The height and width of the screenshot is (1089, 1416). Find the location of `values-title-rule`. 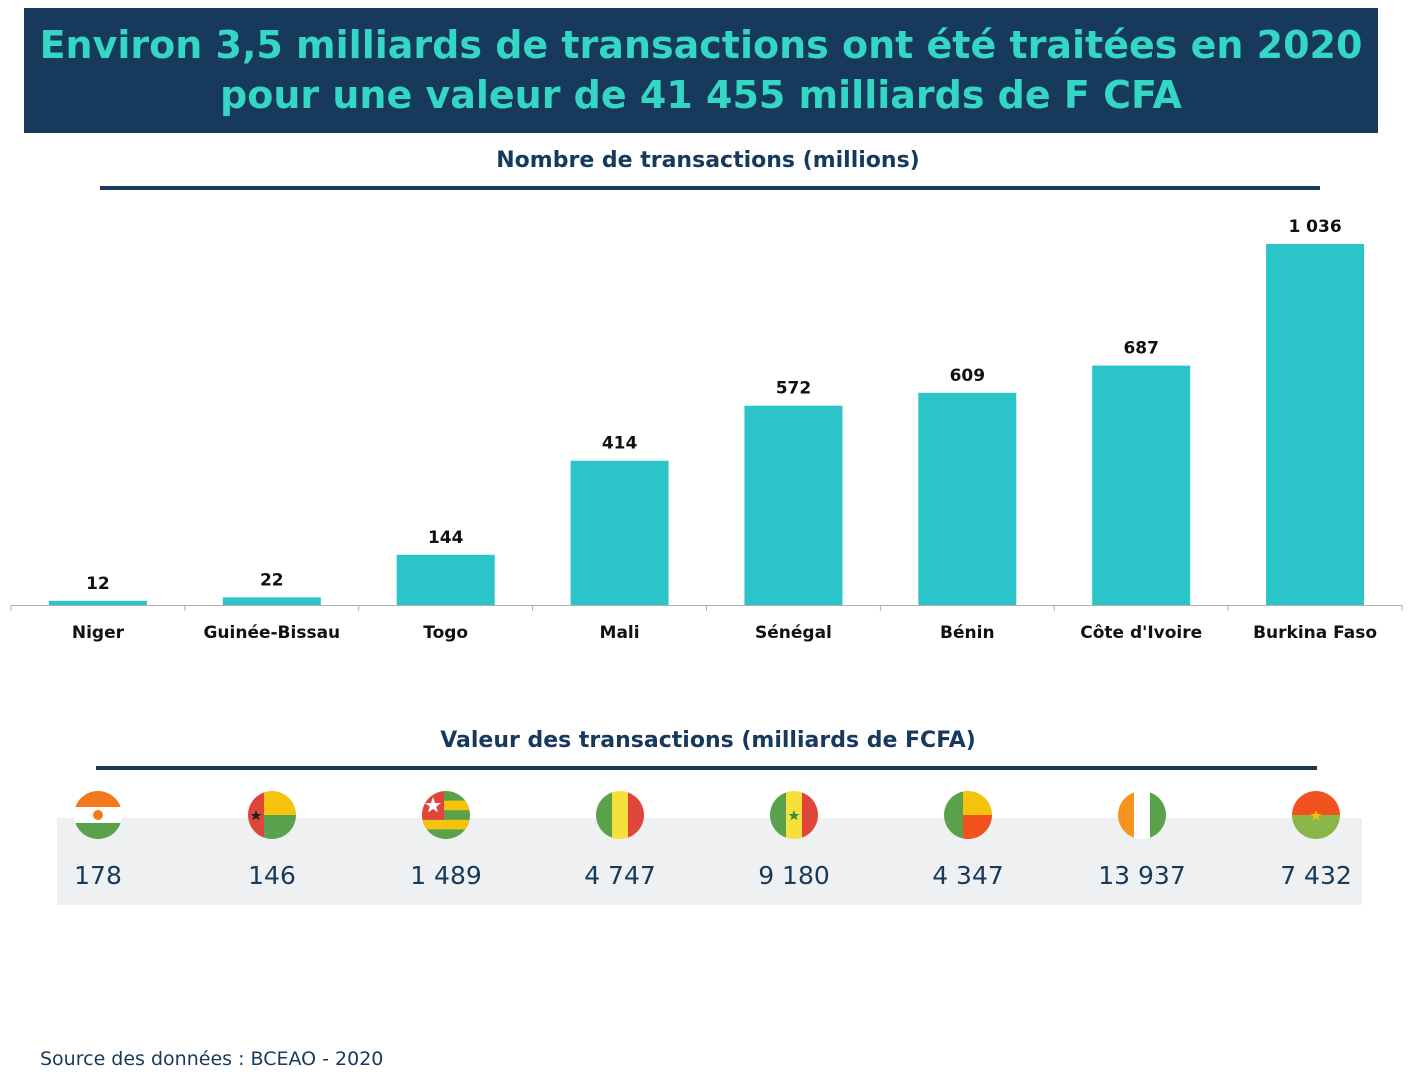

values-title-rule is located at coordinates (706, 768).